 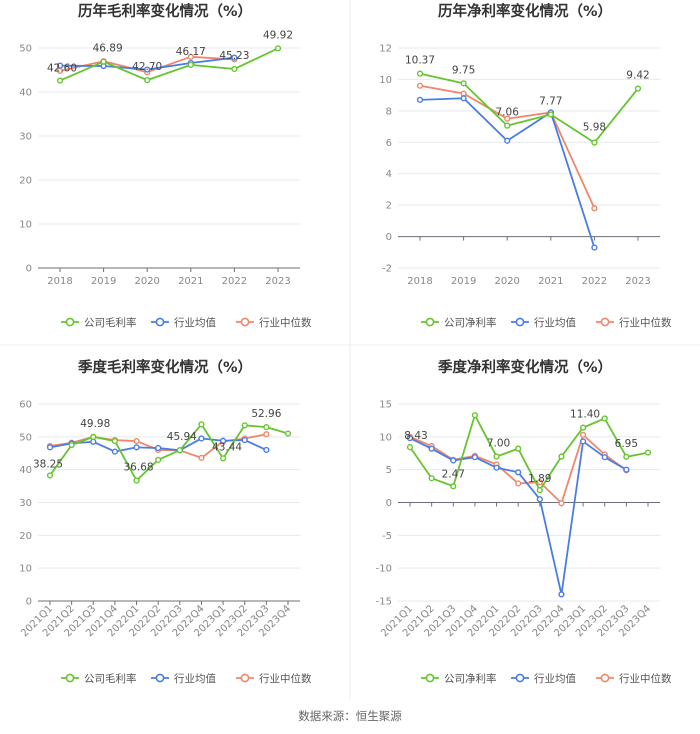 What do you see at coordinates (637, 281) in the screenshot?
I see `x-tick-label: 2023` at bounding box center [637, 281].